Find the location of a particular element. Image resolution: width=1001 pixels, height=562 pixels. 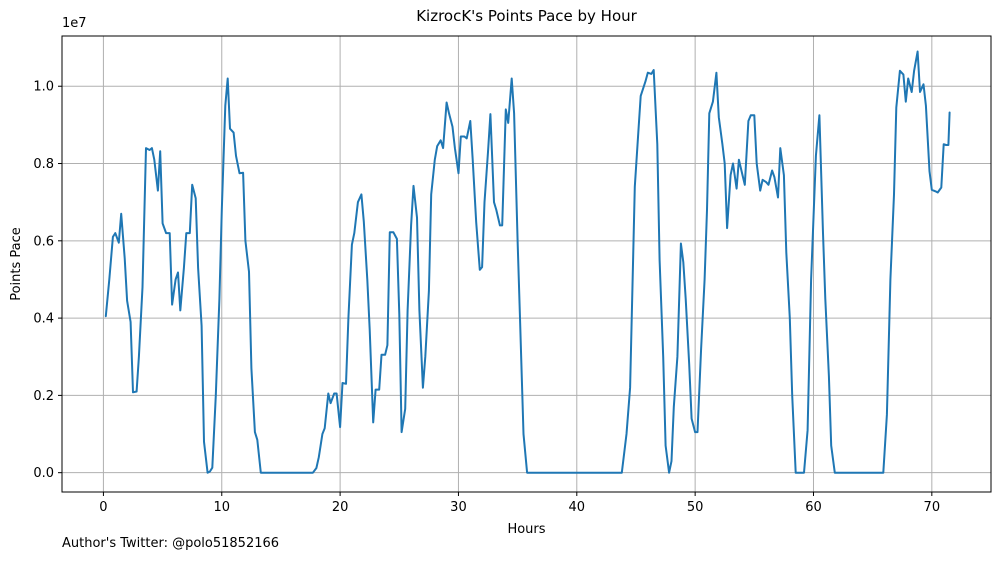

y-tick-label: 0.0 is located at coordinates (43, 473).